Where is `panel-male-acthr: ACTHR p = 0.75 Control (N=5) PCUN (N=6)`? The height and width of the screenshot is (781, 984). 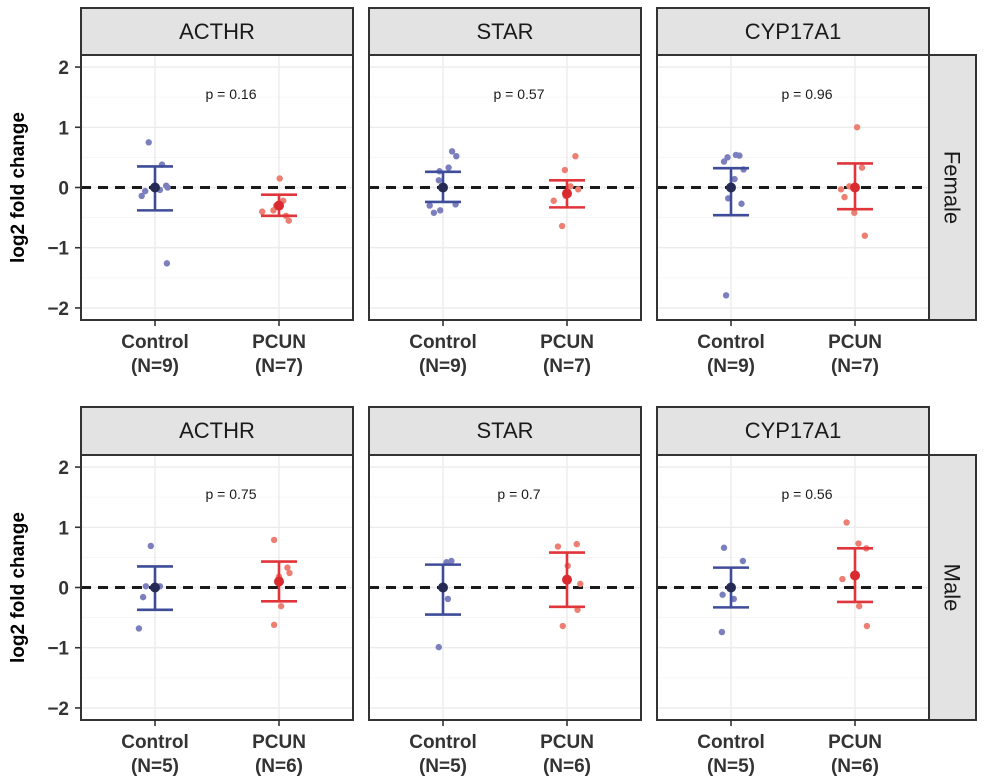
panel-male-acthr: ACTHR p = 0.75 Control (N=5) PCUN (N=6) is located at coordinates (217, 591).